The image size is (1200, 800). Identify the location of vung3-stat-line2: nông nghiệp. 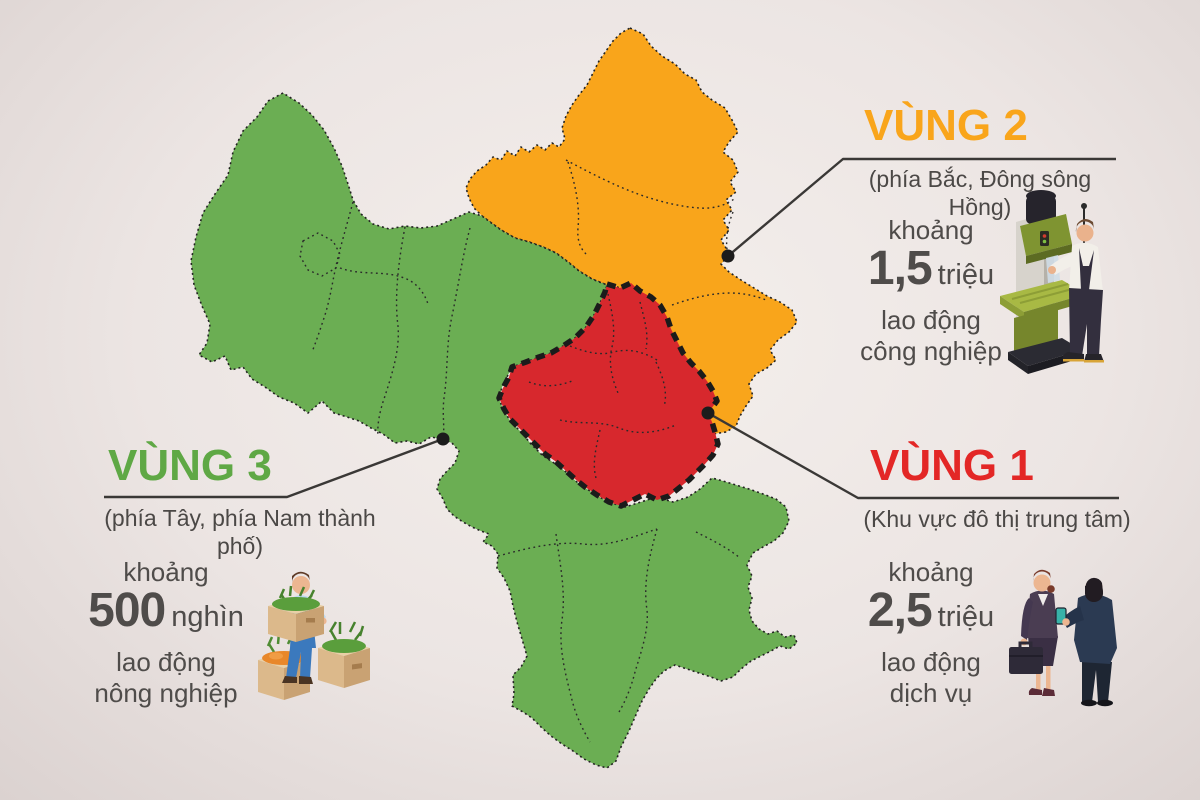
(166, 693).